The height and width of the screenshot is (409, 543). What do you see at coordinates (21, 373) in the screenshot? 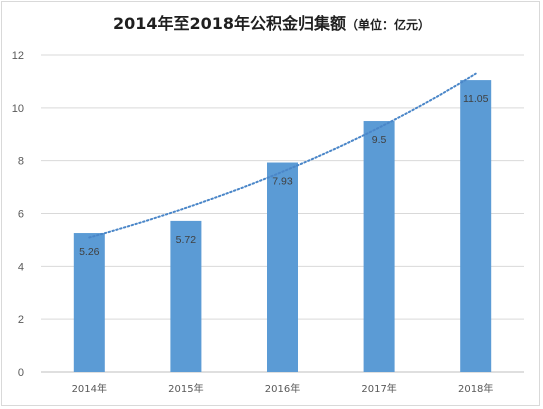
I see `y-tick-label: 0` at bounding box center [21, 373].